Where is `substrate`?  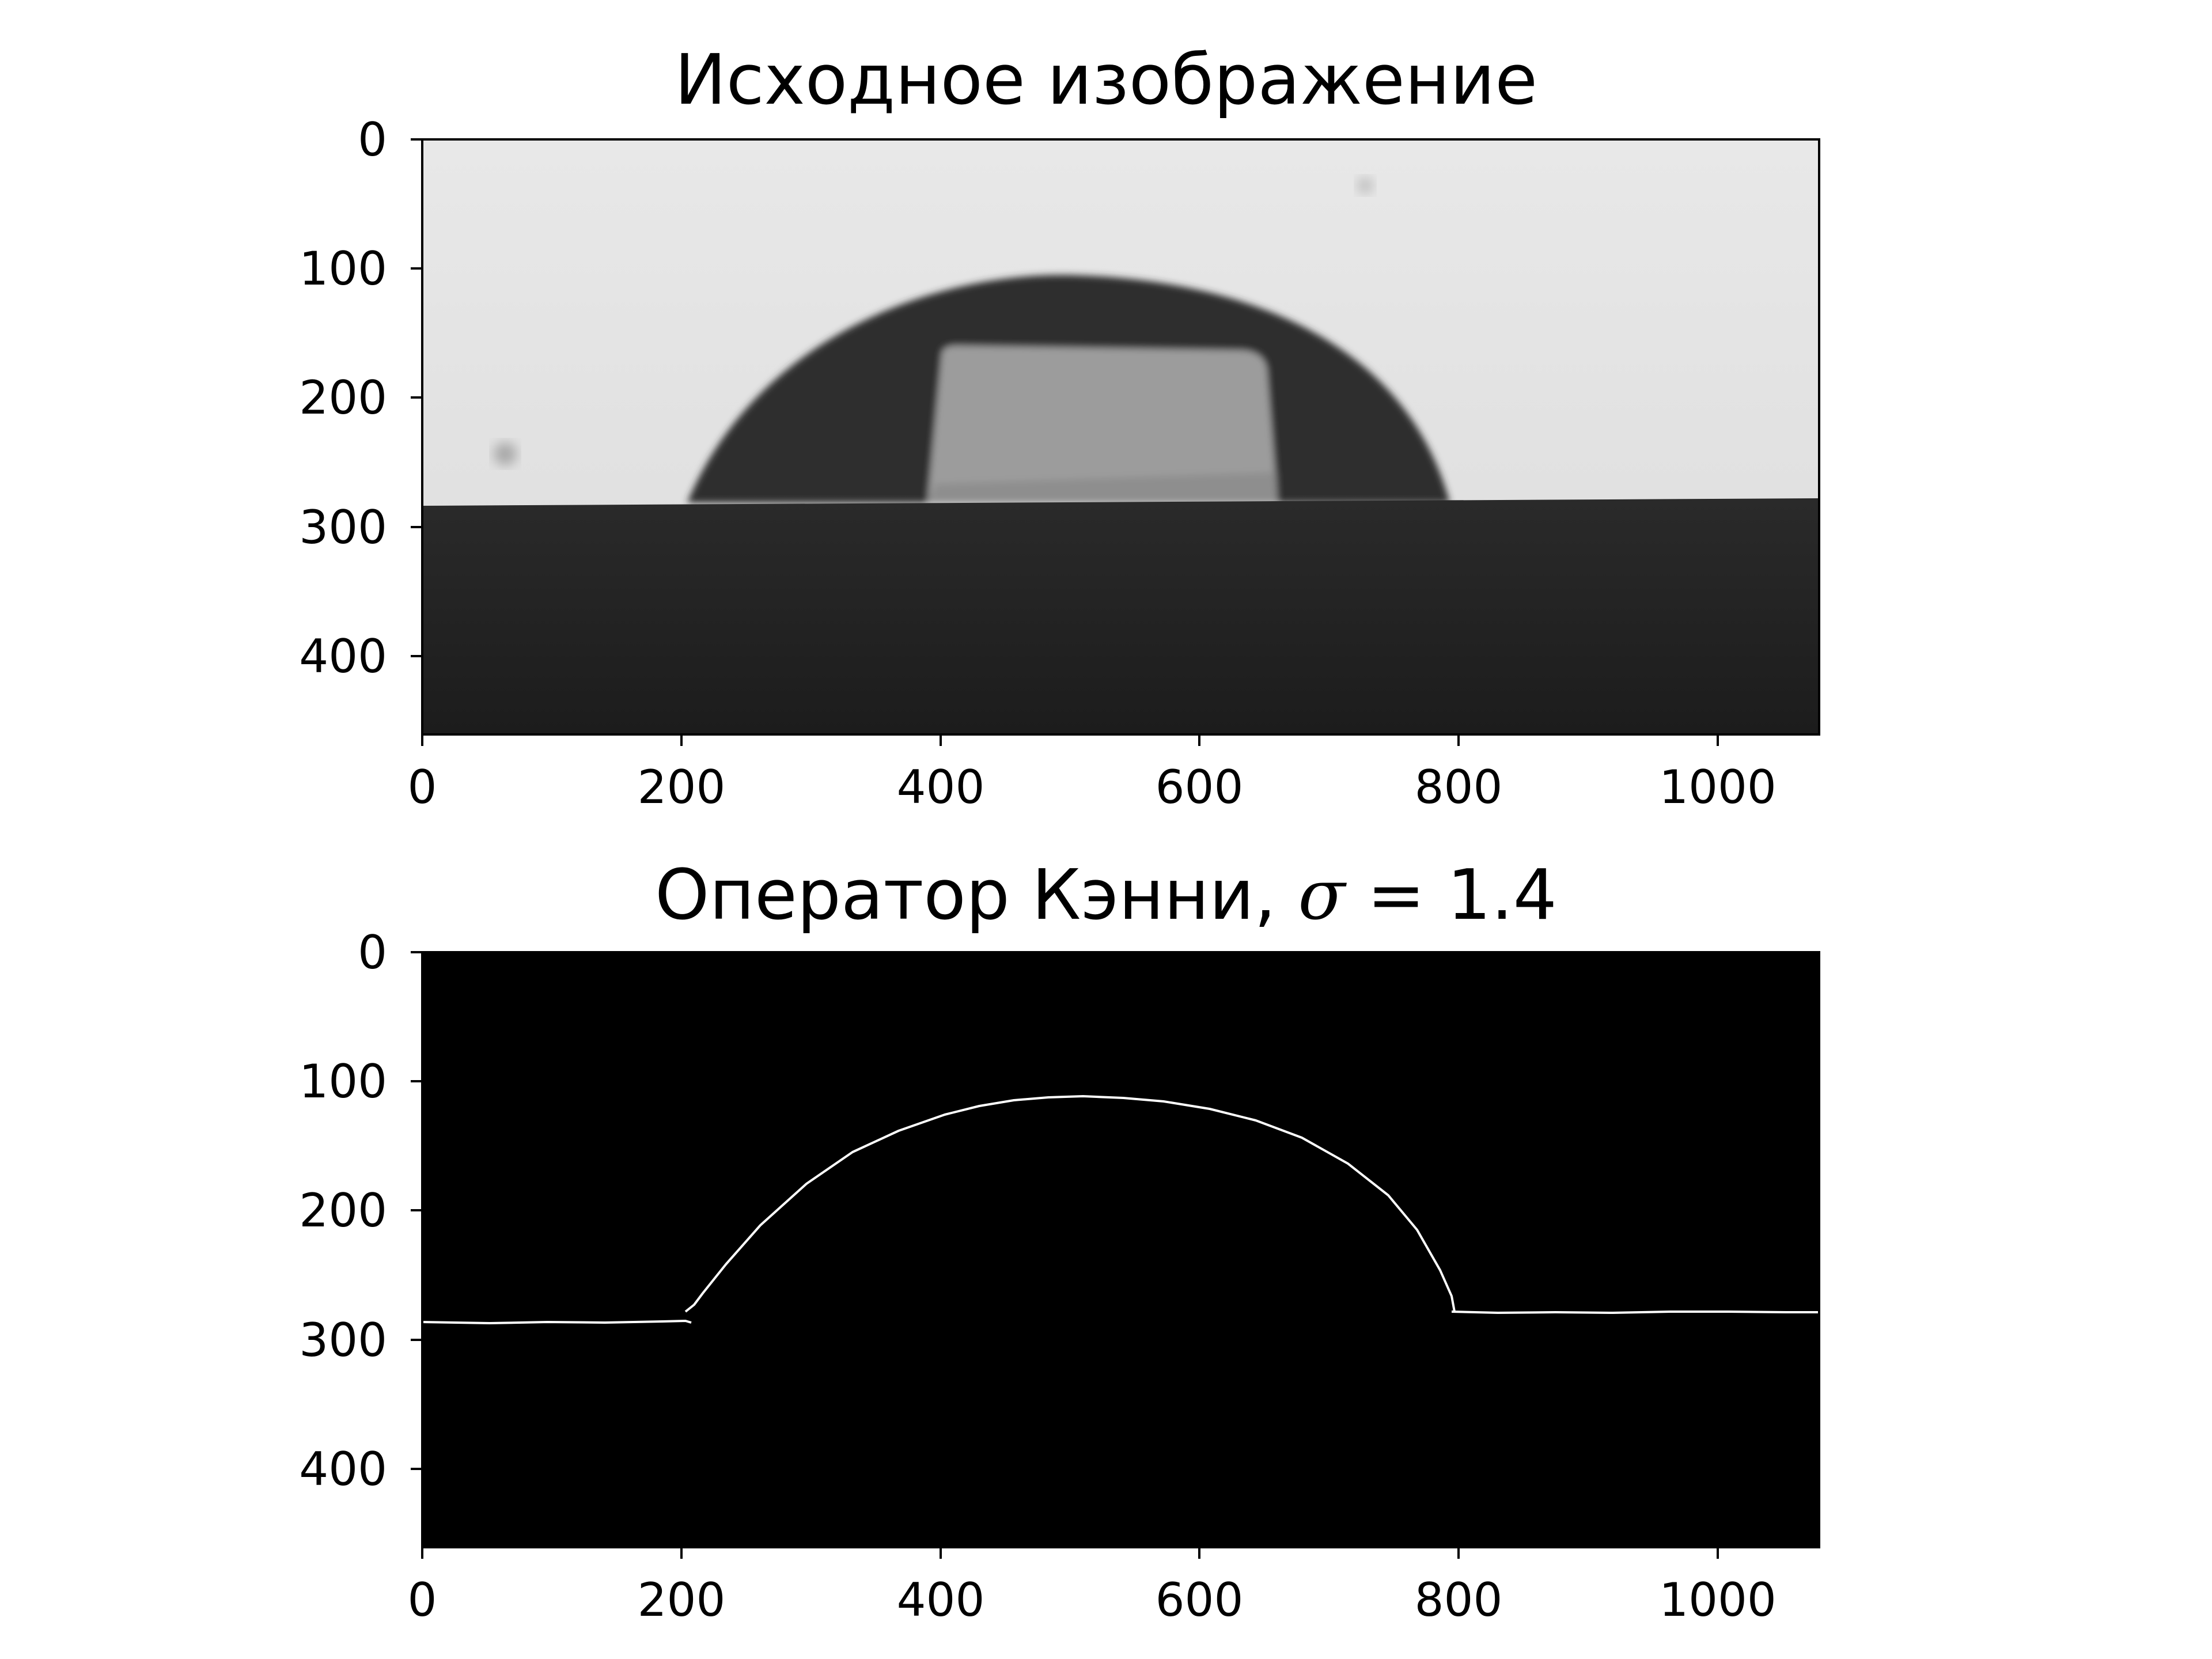 substrate is located at coordinates (1120, 616).